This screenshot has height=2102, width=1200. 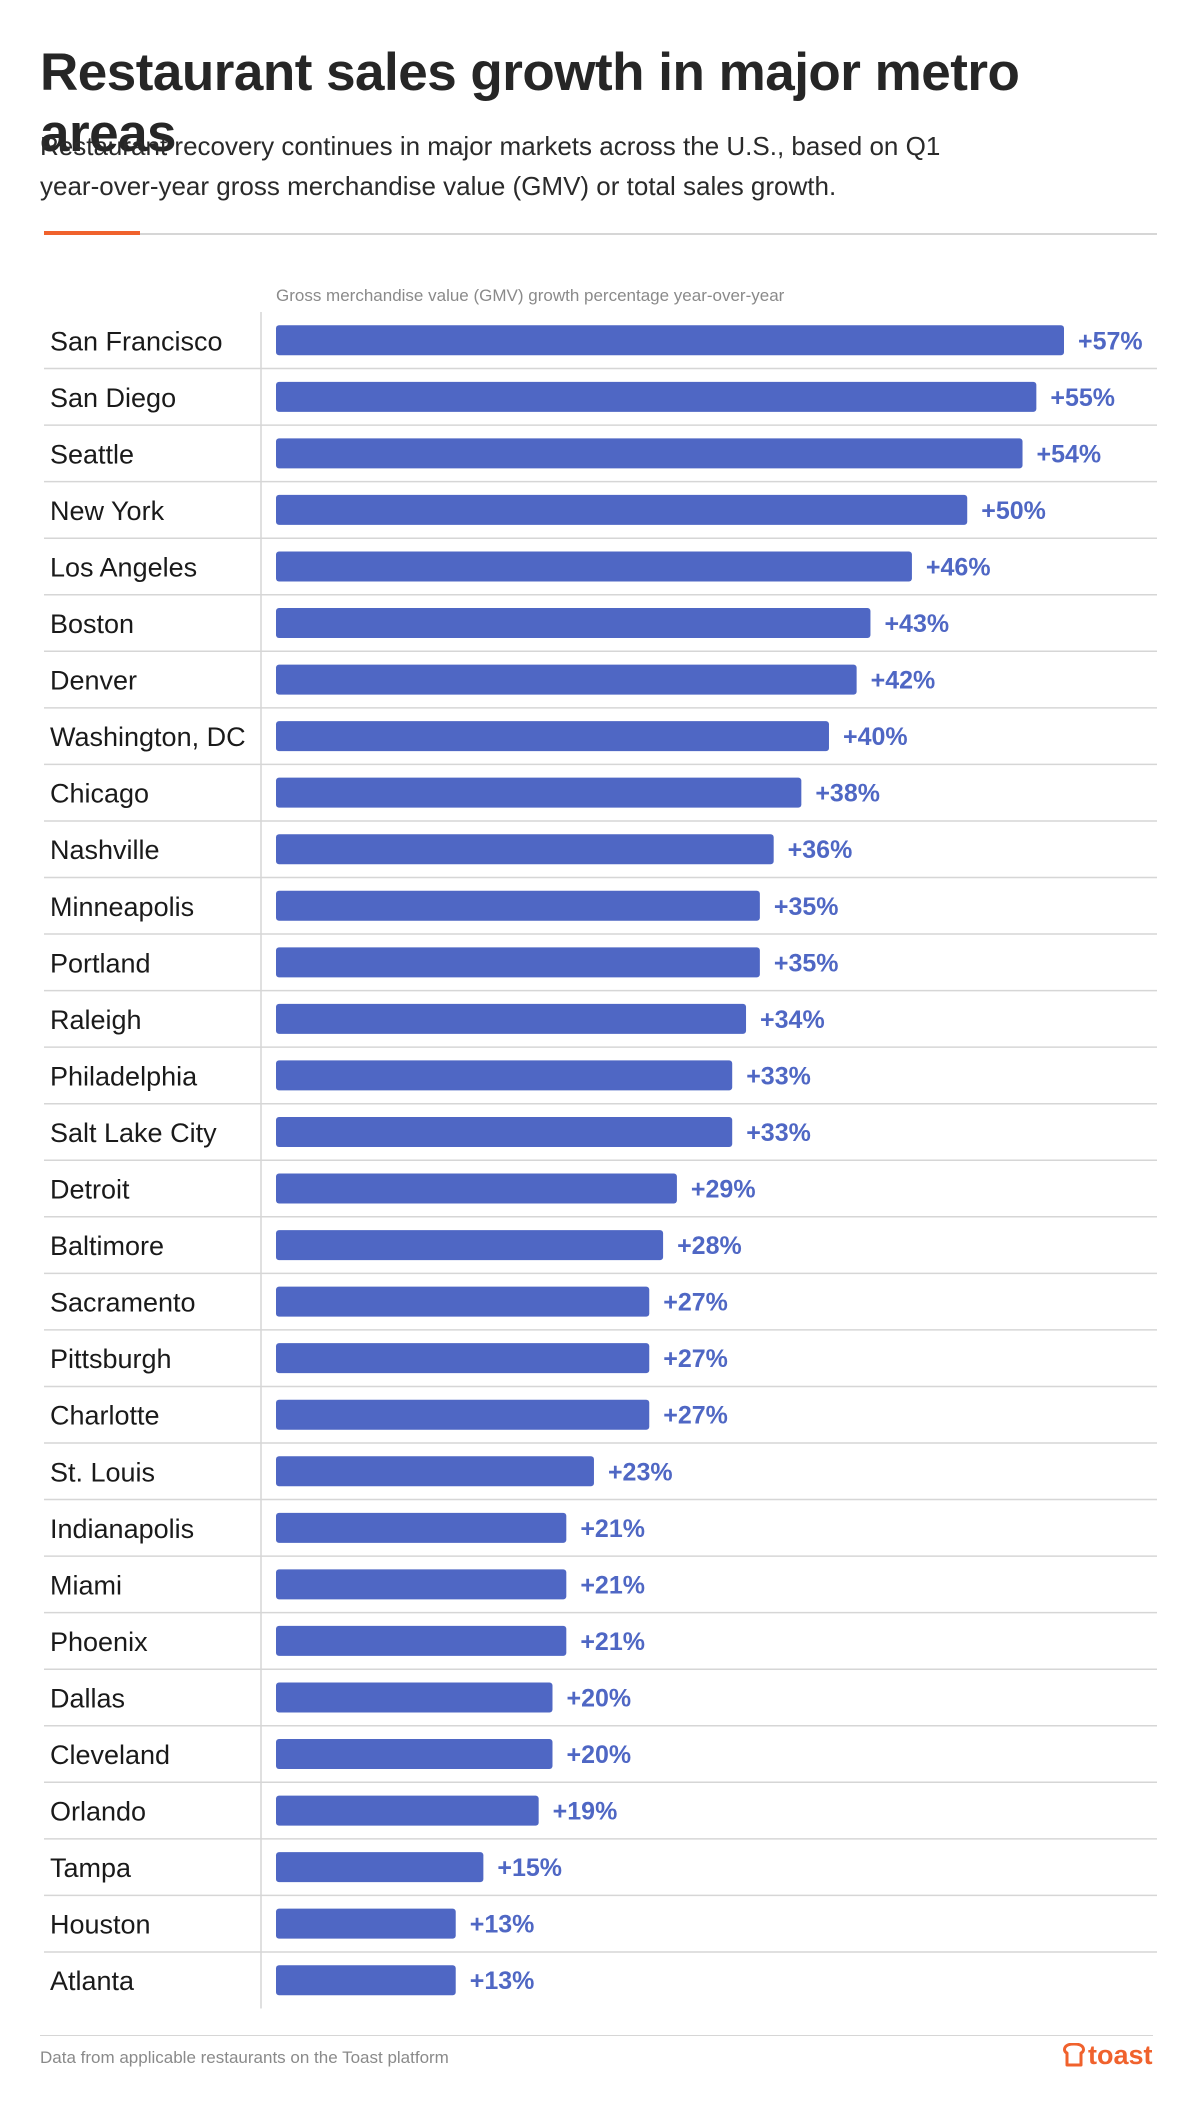 What do you see at coordinates (92, 624) in the screenshot?
I see `category-label: Boston` at bounding box center [92, 624].